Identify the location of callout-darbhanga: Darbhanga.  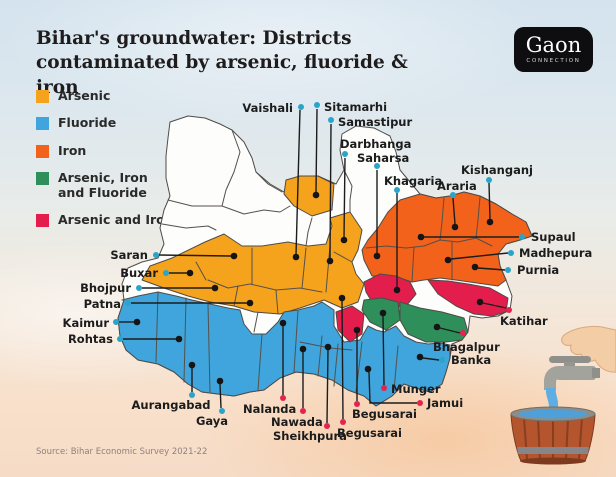
(375, 190).